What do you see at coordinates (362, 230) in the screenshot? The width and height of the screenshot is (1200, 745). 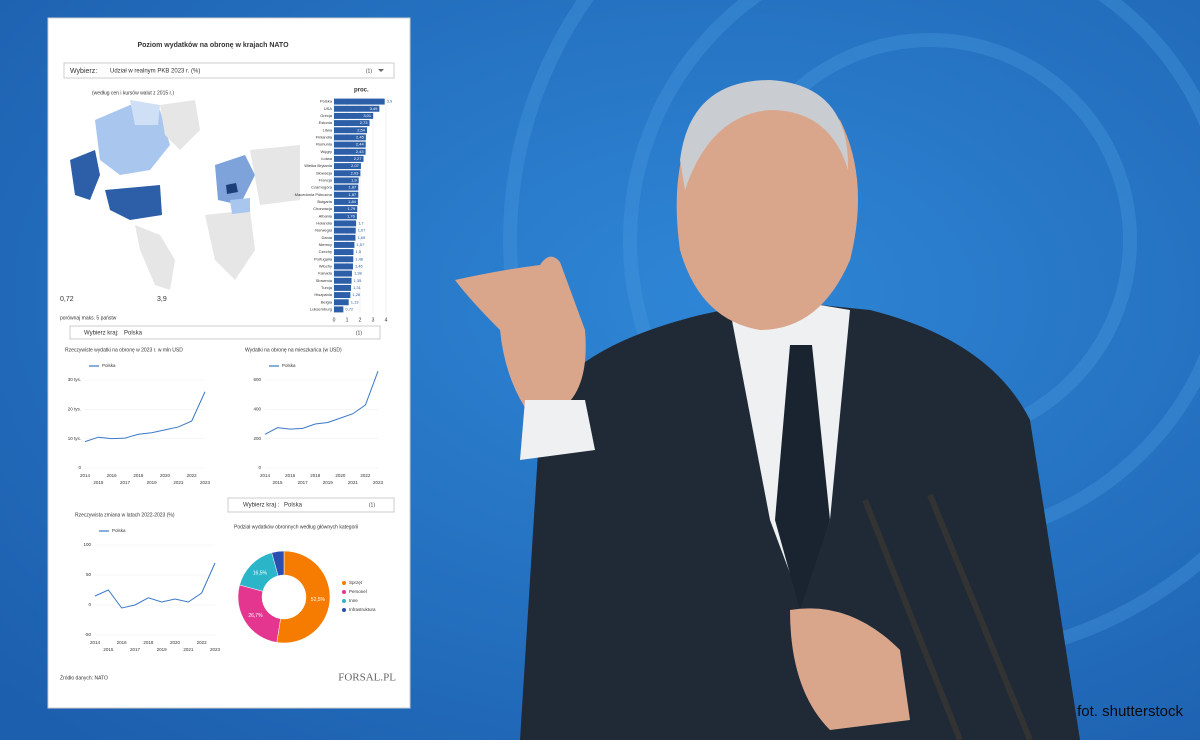 I see `value-label: 1,67` at bounding box center [362, 230].